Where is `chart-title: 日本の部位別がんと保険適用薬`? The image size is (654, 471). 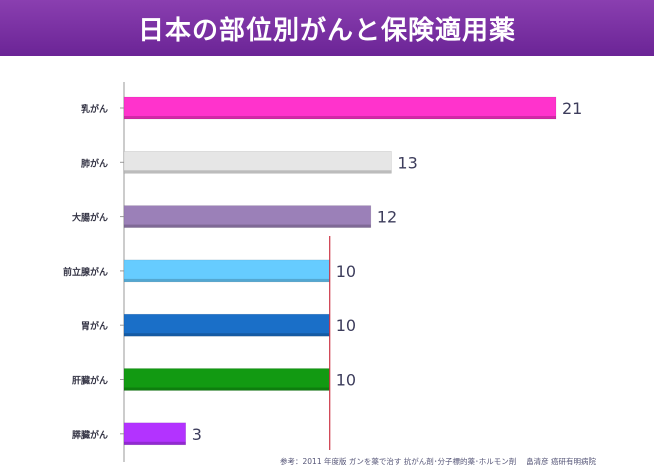 chart-title: 日本の部位別がんと保険適用薬 is located at coordinates (326, 30).